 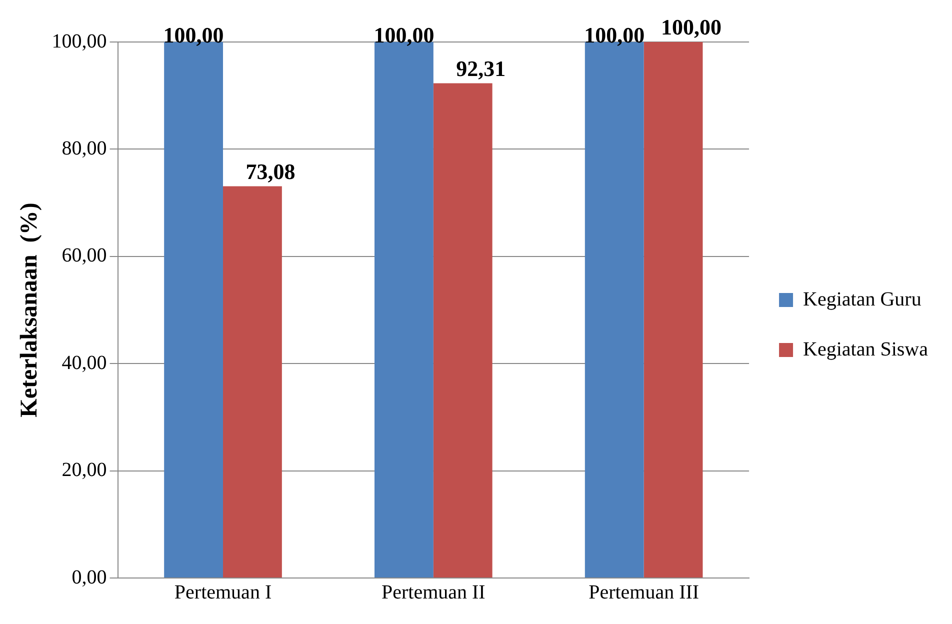 I want to click on y-tick-label: 100,00, so click(x=79, y=41).